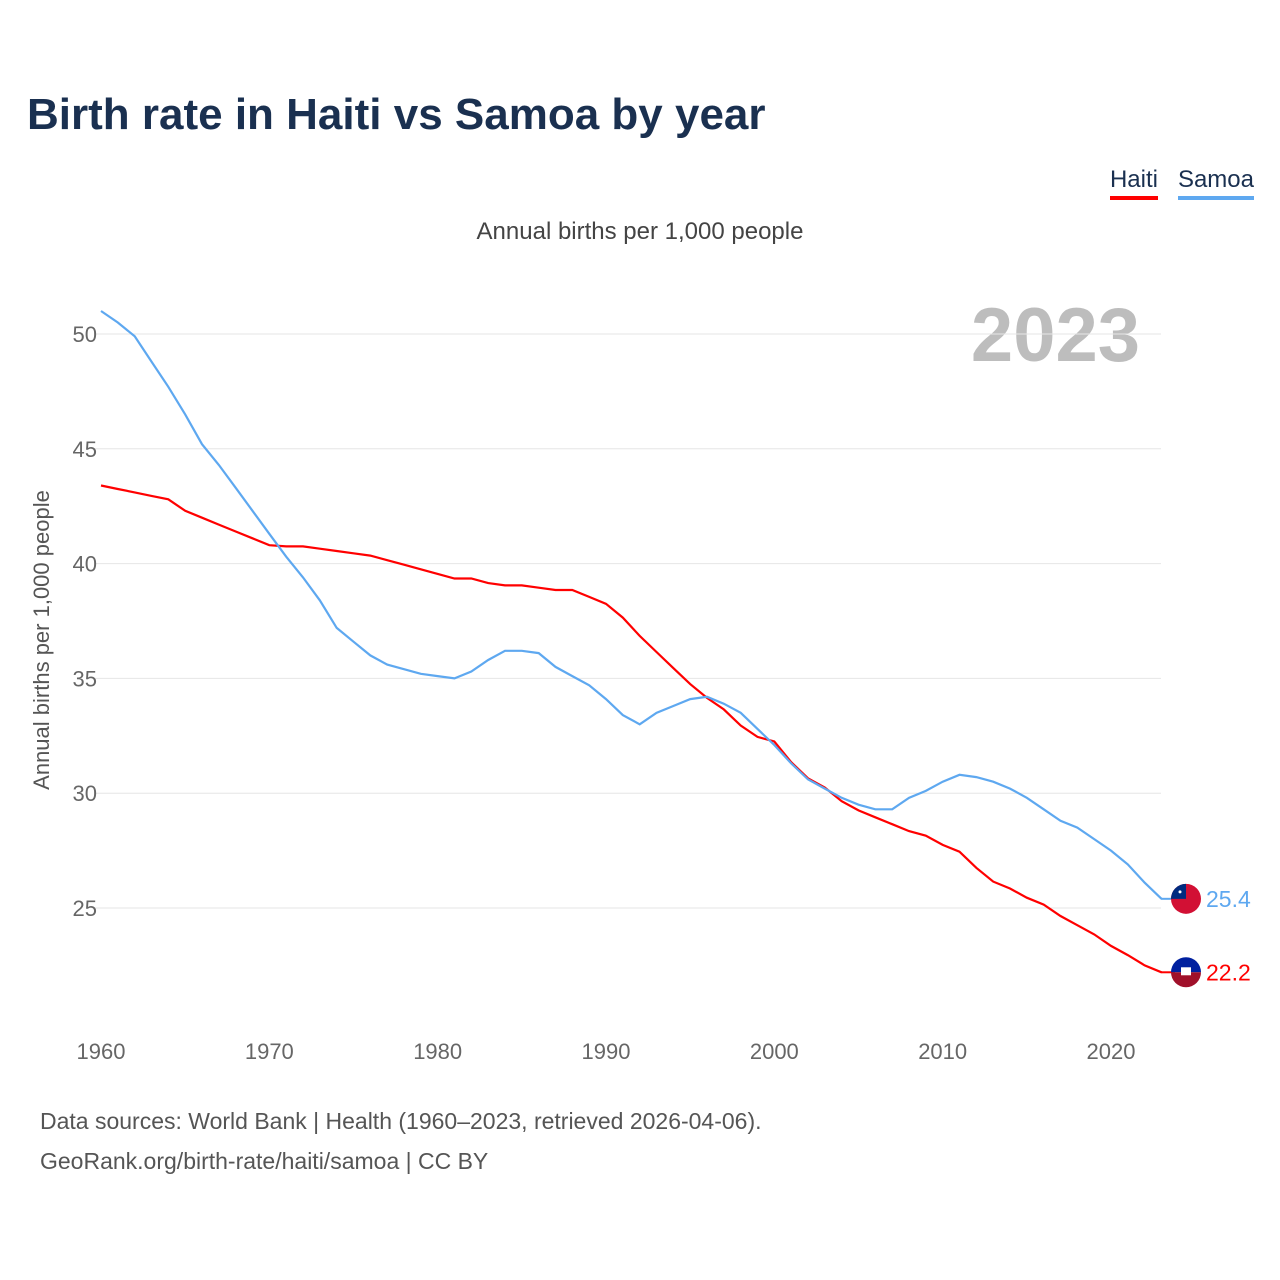 The image size is (1280, 1280). What do you see at coordinates (1133, 183) in the screenshot?
I see `legend-haiti: Haiti` at bounding box center [1133, 183].